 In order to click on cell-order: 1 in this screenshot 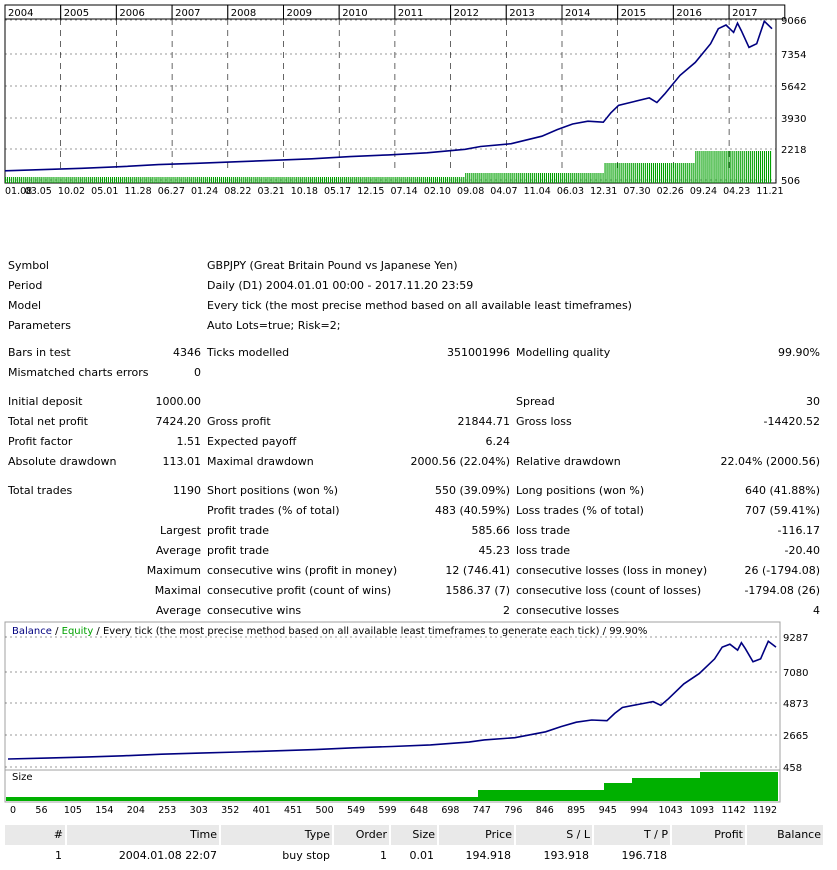, I will do `click(383, 855)`.